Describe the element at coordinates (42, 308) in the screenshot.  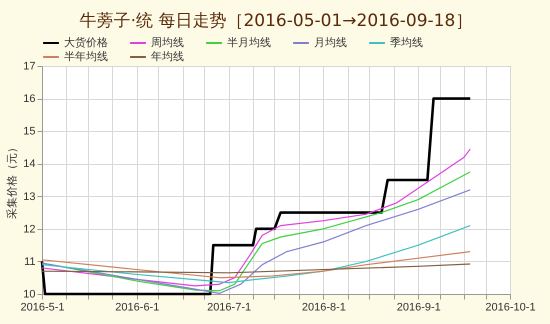
I see `x-tick-label: 2016-5-1` at that location.